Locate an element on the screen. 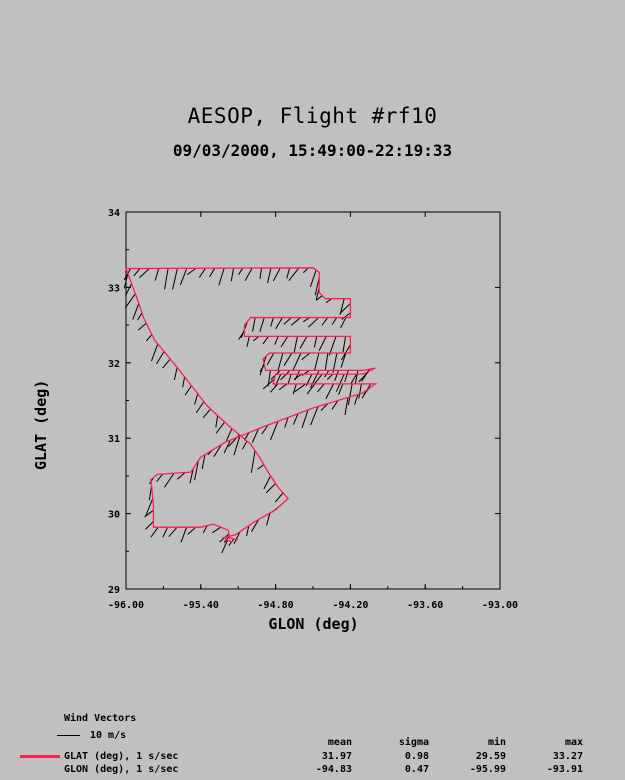  flight-track-line is located at coordinates (251, 405).